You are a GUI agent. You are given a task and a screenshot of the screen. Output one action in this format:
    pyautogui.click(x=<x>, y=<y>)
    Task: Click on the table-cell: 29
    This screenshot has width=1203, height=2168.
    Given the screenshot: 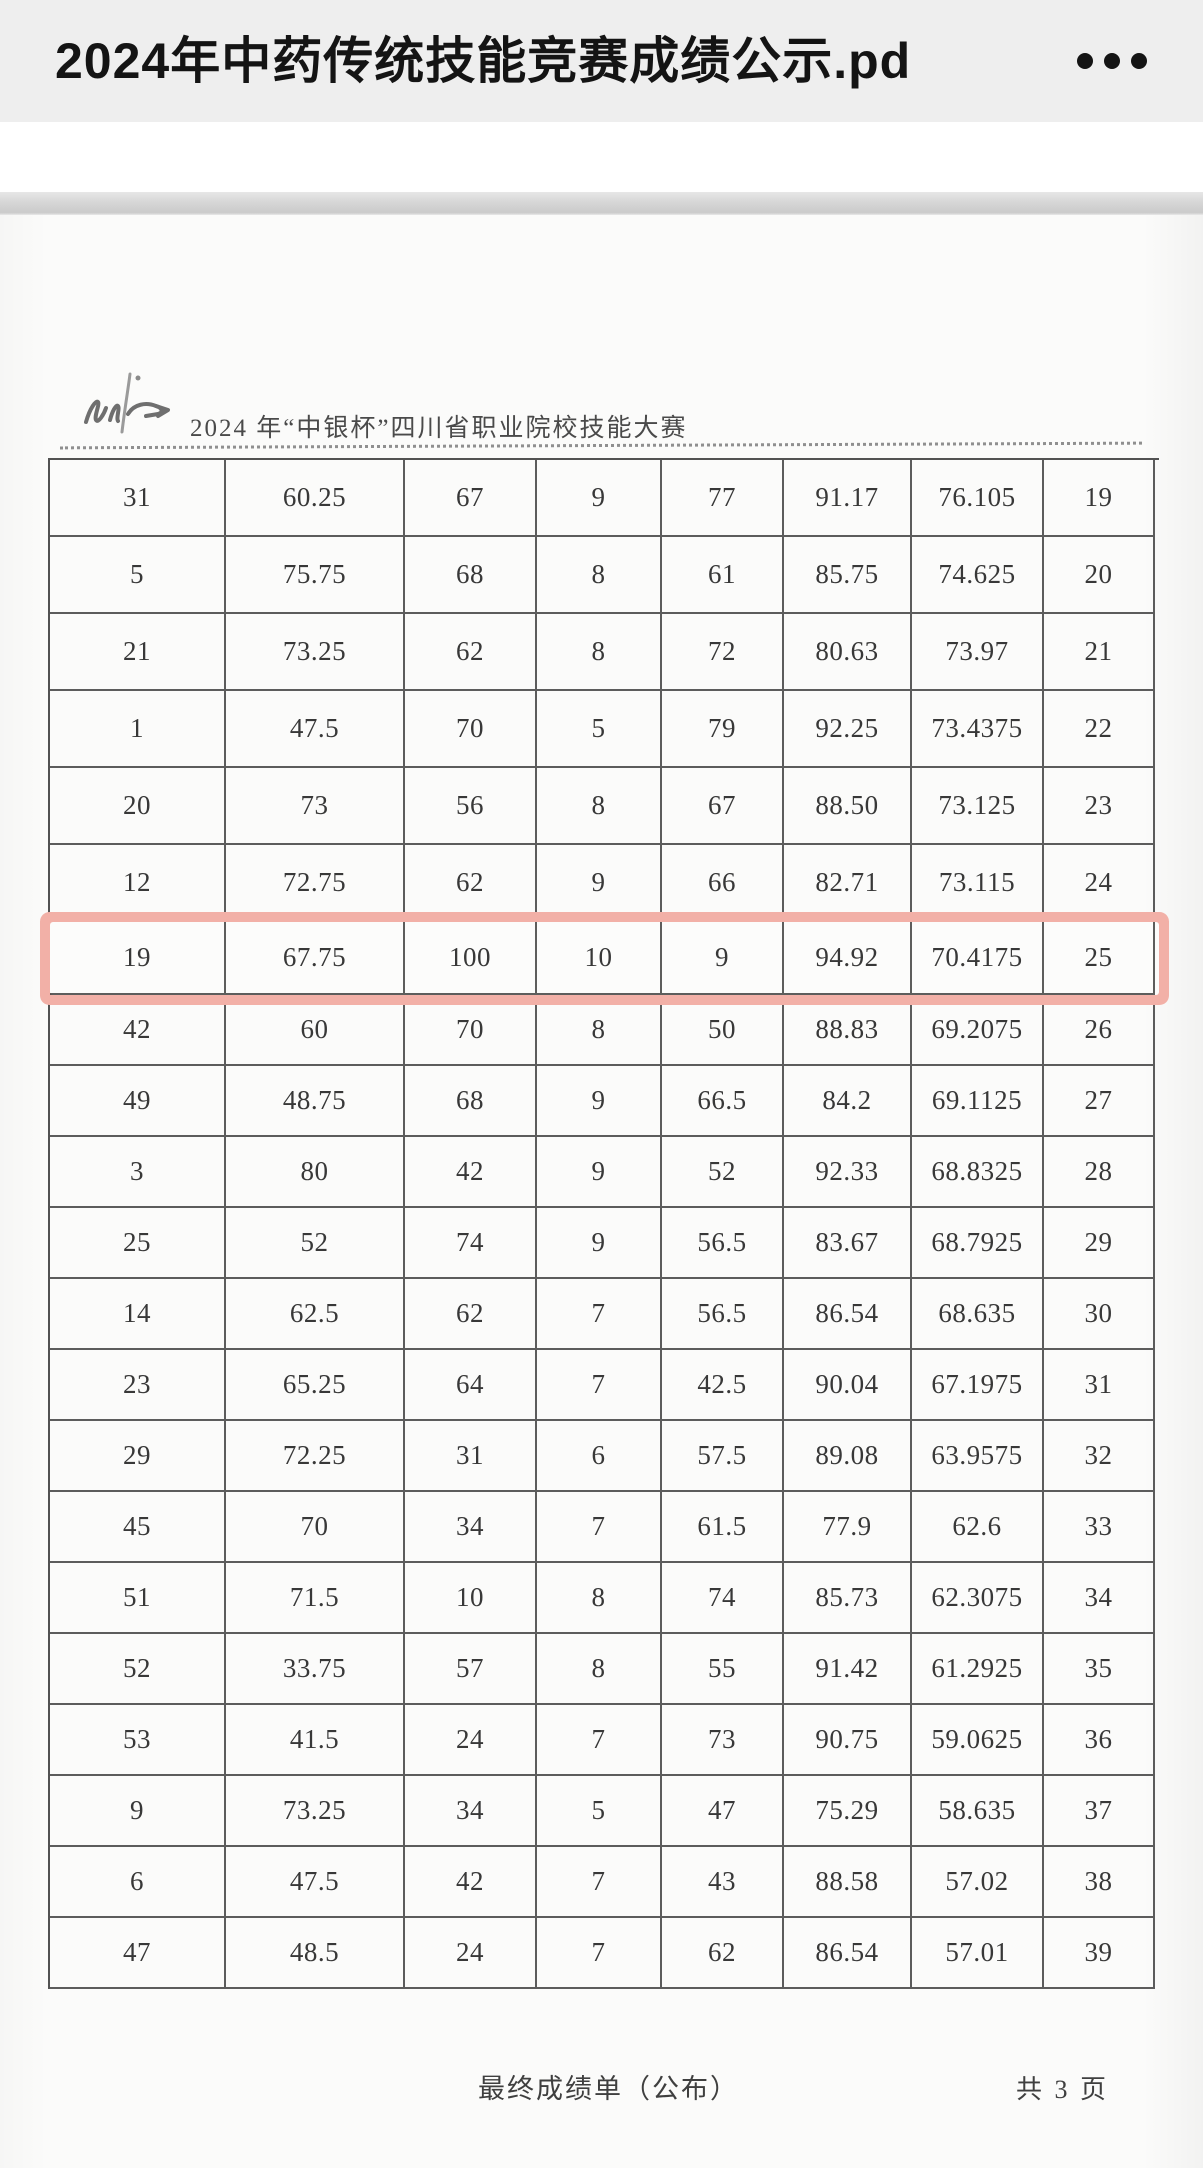 What is the action you would take?
    pyautogui.click(x=138, y=1456)
    